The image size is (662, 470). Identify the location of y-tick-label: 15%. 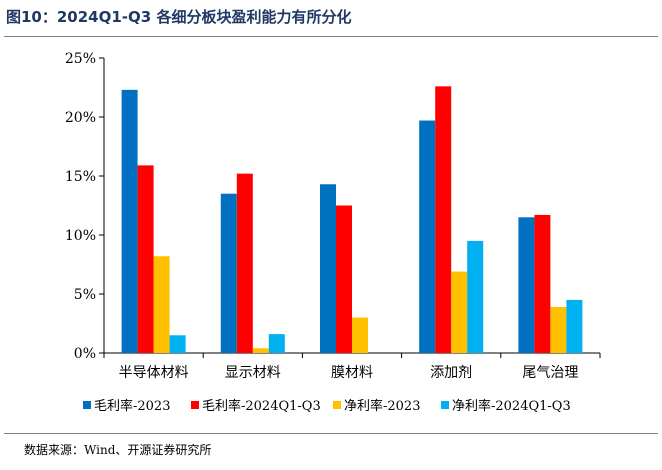
(80, 177).